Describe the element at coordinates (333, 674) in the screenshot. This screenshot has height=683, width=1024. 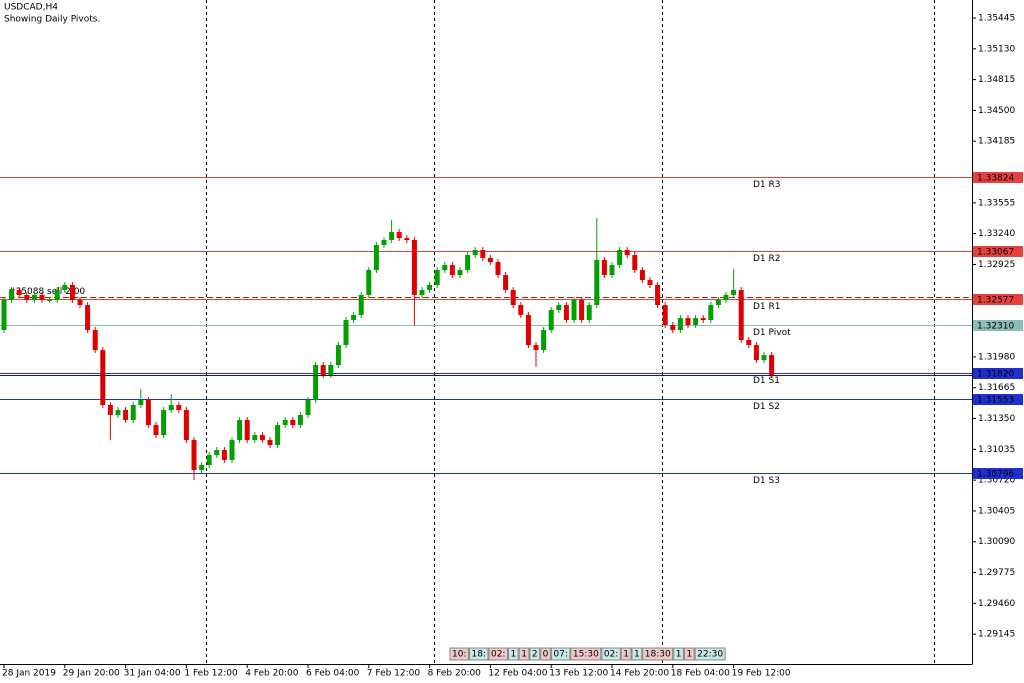
I see `x-tick-label: 6 Feb 04:00` at that location.